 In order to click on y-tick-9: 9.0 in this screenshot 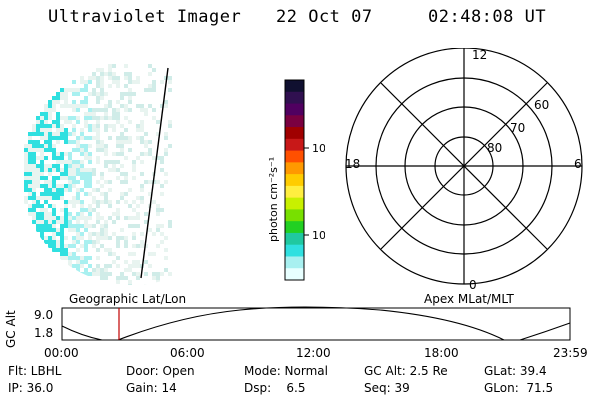, I will do `click(43, 315)`.